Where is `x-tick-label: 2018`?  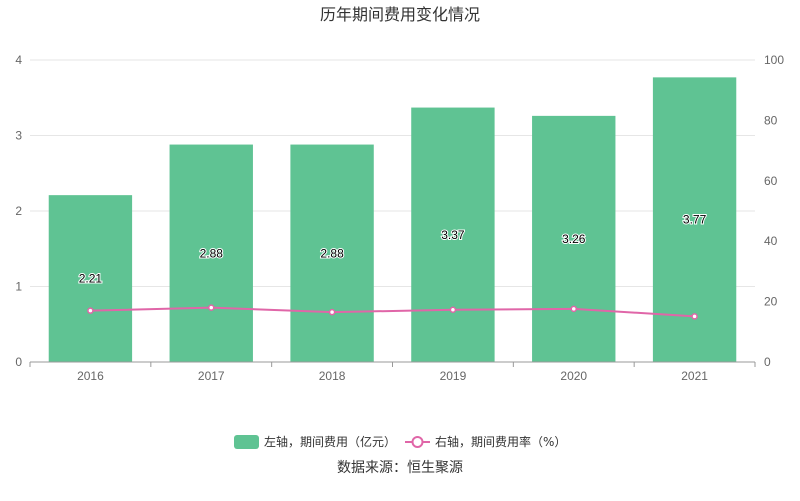 x-tick-label: 2018 is located at coordinates (332, 376).